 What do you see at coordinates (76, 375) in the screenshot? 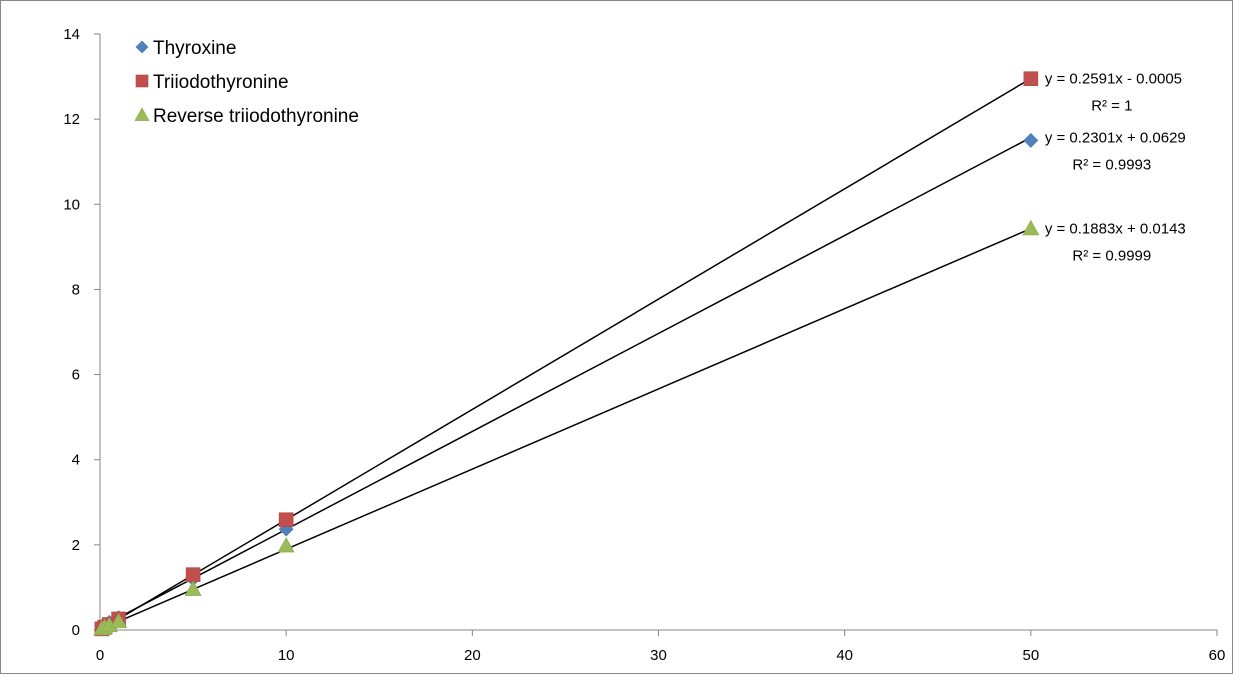
I see `y-tick-label: 6` at bounding box center [76, 375].